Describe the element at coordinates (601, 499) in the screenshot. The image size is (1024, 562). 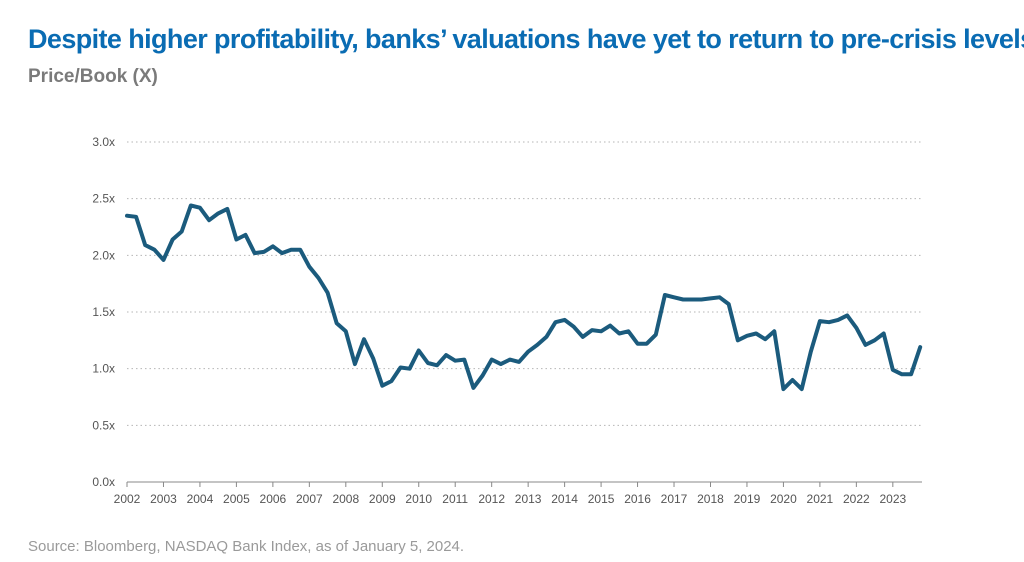
I see `x-tick-label: 2015` at that location.